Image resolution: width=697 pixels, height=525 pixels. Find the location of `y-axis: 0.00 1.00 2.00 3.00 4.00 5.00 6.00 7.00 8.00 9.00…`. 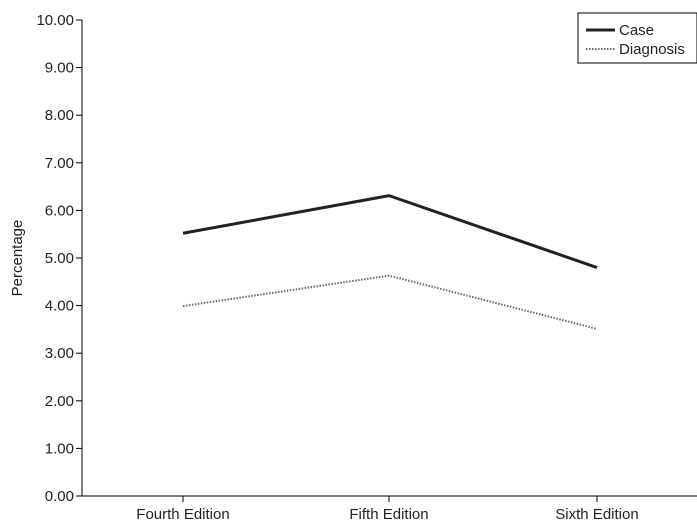

y-axis: 0.00 1.00 2.00 3.00 4.00 5.00 6.00 7.00 8.00 9.00… is located at coordinates (59, 258).